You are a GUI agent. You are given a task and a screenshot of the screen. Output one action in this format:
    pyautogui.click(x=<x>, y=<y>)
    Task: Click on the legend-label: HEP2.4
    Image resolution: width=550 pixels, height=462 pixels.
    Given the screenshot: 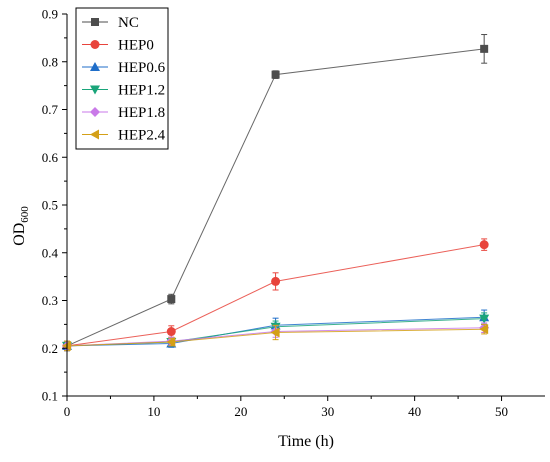 What is the action you would take?
    pyautogui.click(x=142, y=136)
    